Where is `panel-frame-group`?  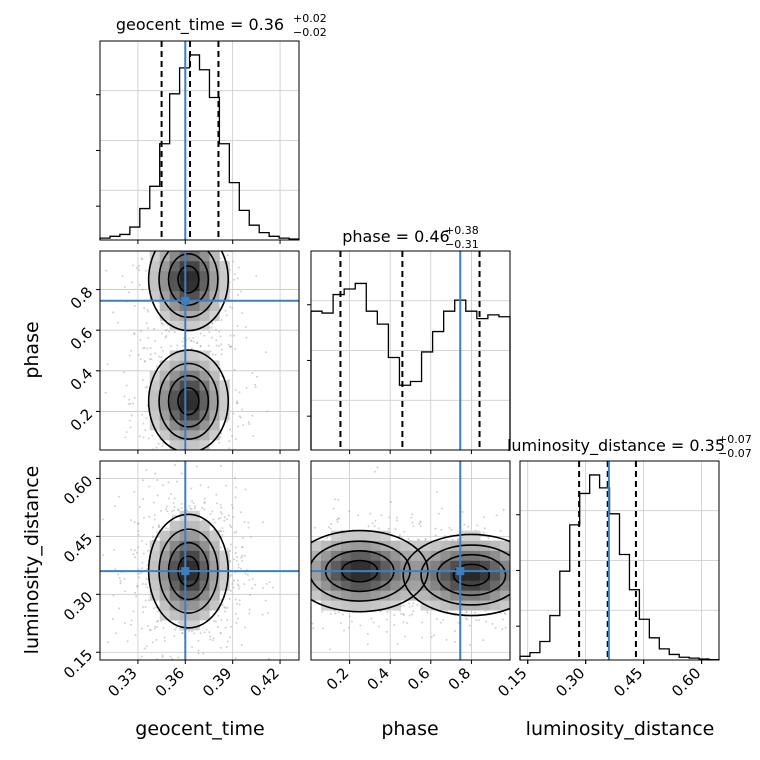
panel-frame-group is located at coordinates (199, 350).